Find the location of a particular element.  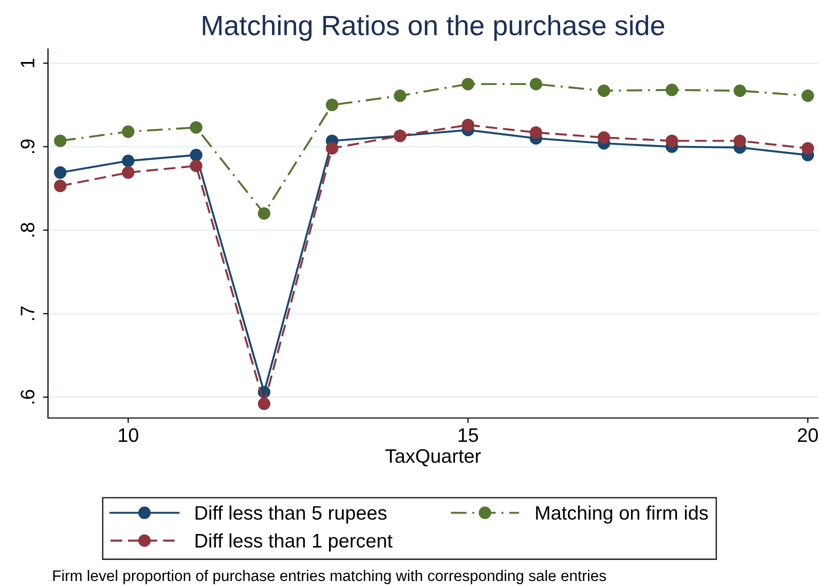

text: Firm level proportion of purchase entries matching with corresponding sale entries is located at coordinates (329, 577).